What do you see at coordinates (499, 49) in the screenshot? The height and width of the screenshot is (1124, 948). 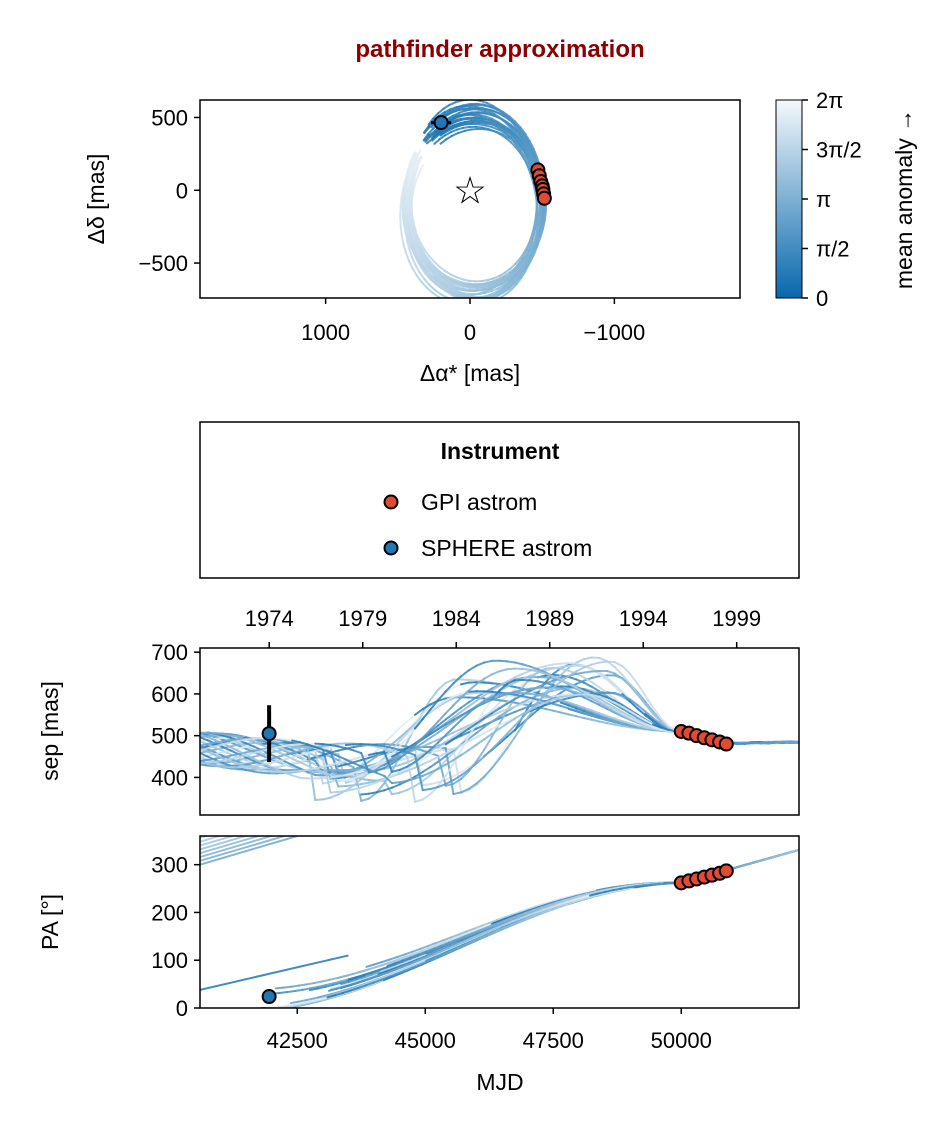 I see `chart-title: pathfinder approximation` at bounding box center [499, 49].